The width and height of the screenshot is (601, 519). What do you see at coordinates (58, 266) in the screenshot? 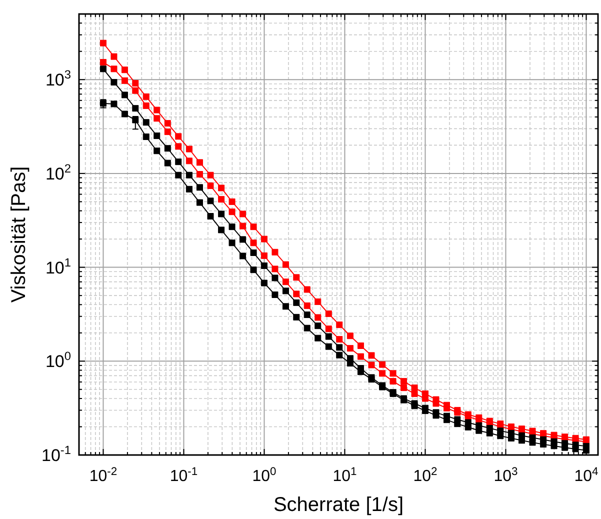
I see `y-tick-label: 10$^{1}$` at bounding box center [58, 266].